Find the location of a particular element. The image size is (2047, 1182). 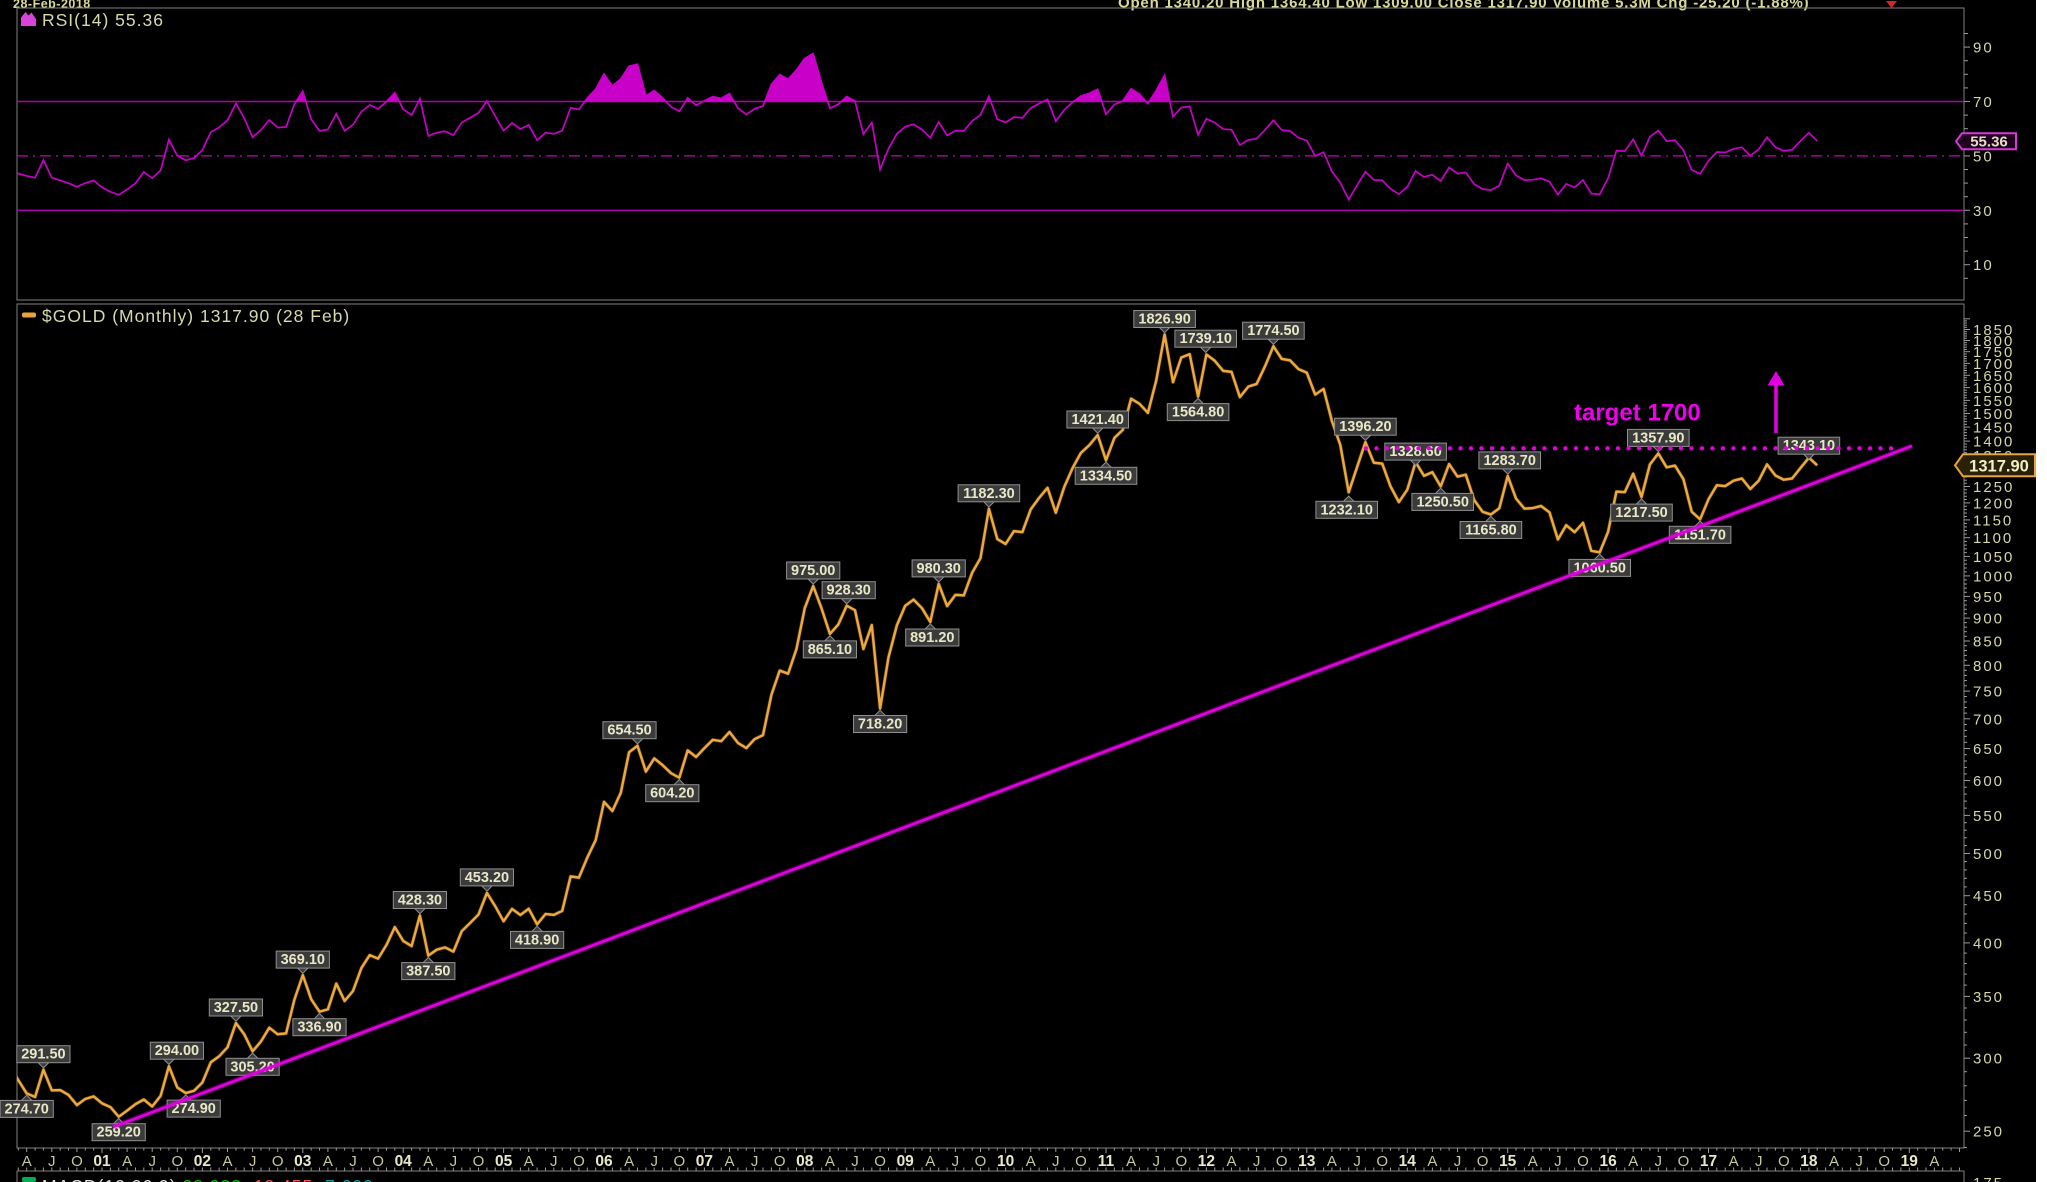

svg-text: 300 is located at coordinates (1988, 1059).